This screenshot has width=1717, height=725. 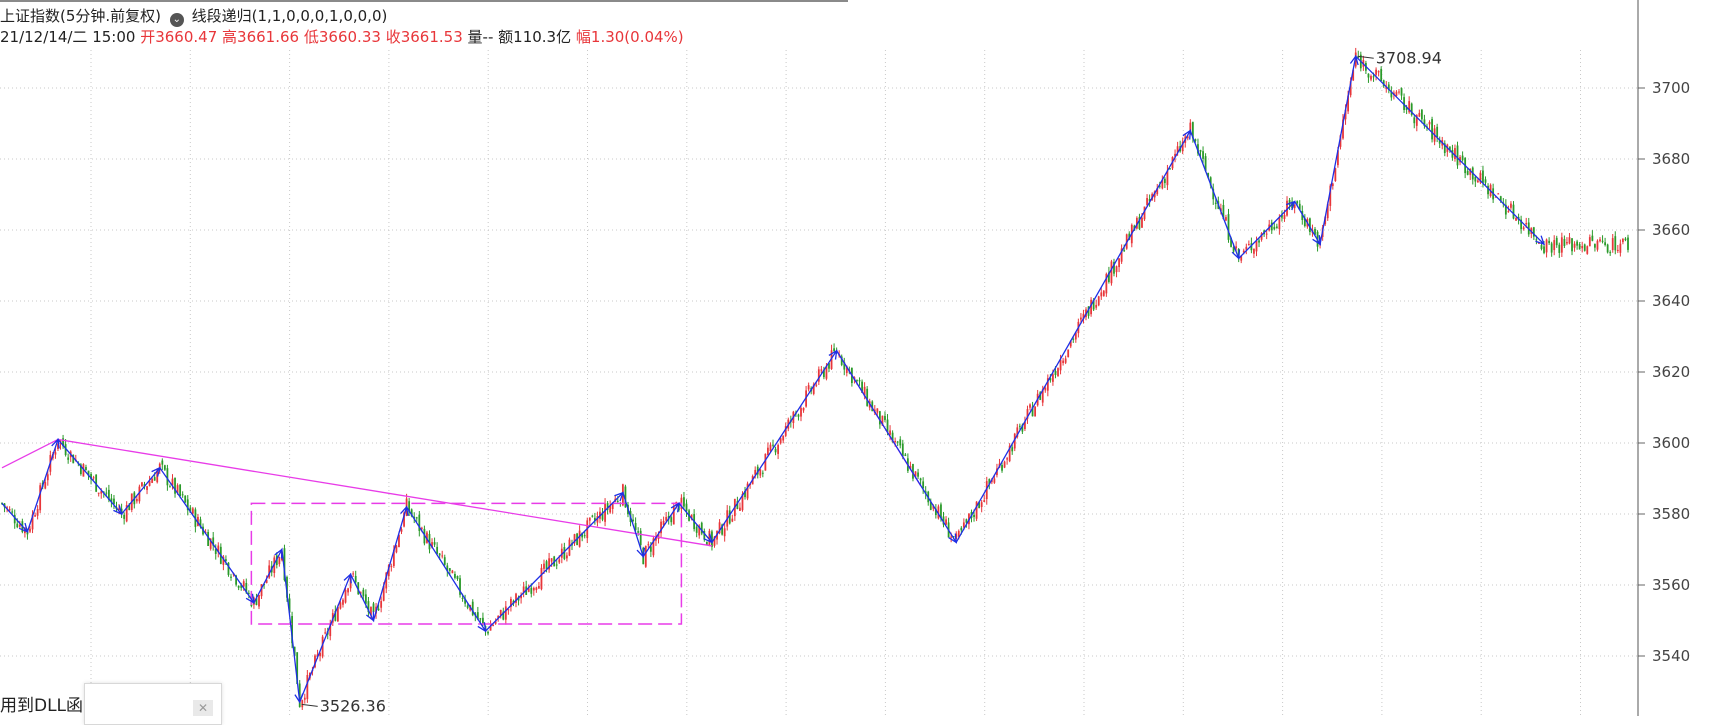 I want to click on open-value: 3660.47, so click(x=186, y=37).